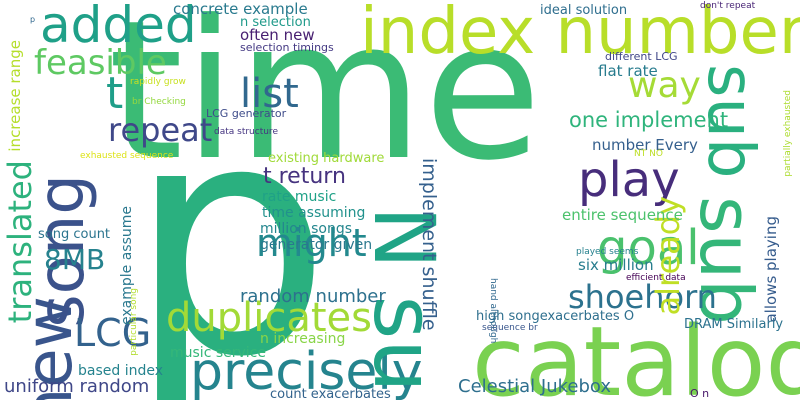  Describe the element at coordinates (77, 386) in the screenshot. I see `cloud-word: uniform random` at that location.